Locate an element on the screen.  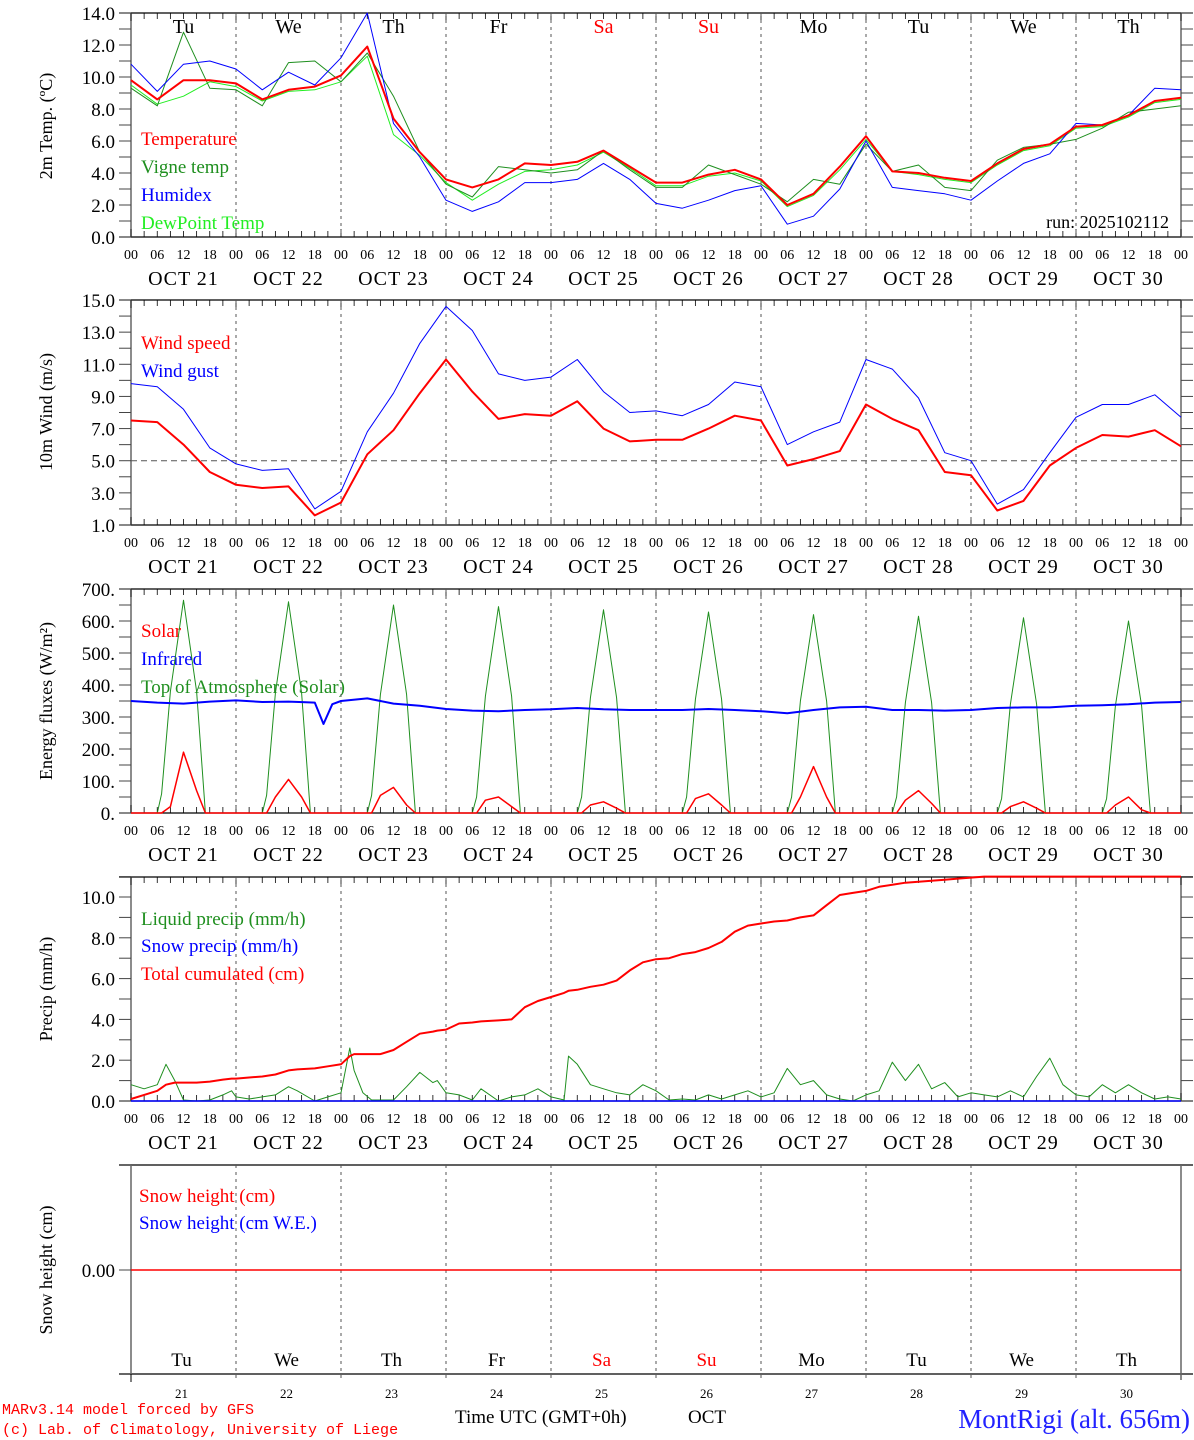
legend-temperature: Temperature is located at coordinates (189, 139).